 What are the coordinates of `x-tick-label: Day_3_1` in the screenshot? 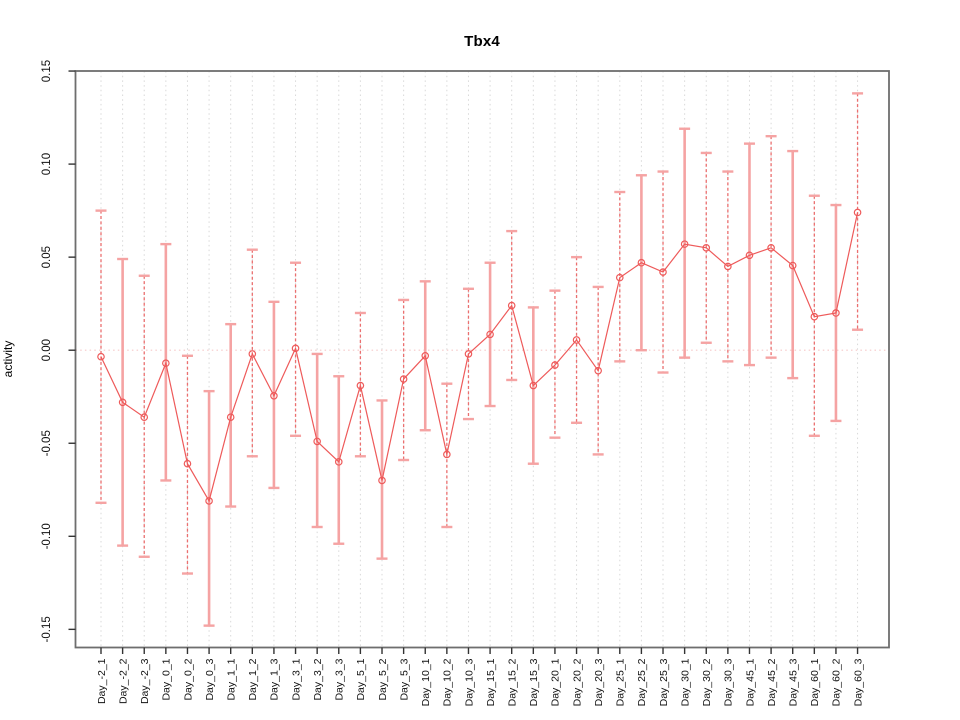 It's located at (296, 679).